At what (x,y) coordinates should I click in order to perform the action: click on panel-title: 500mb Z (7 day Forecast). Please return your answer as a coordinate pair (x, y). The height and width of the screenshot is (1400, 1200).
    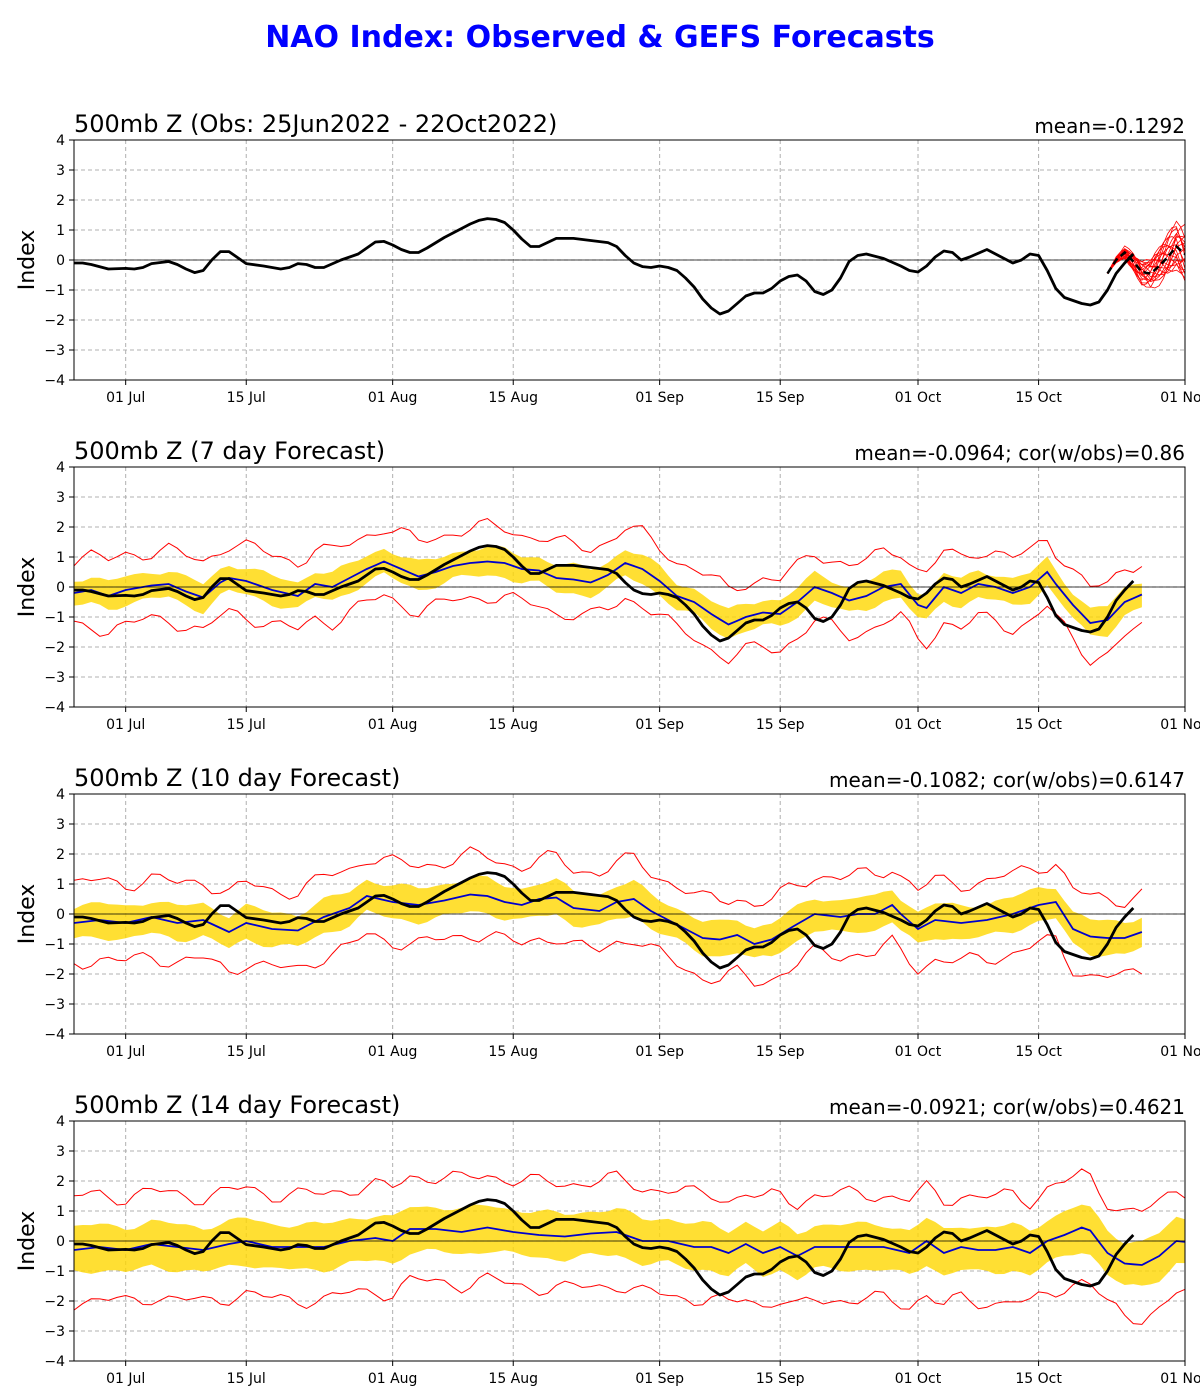
    Looking at the image, I should click on (229, 451).